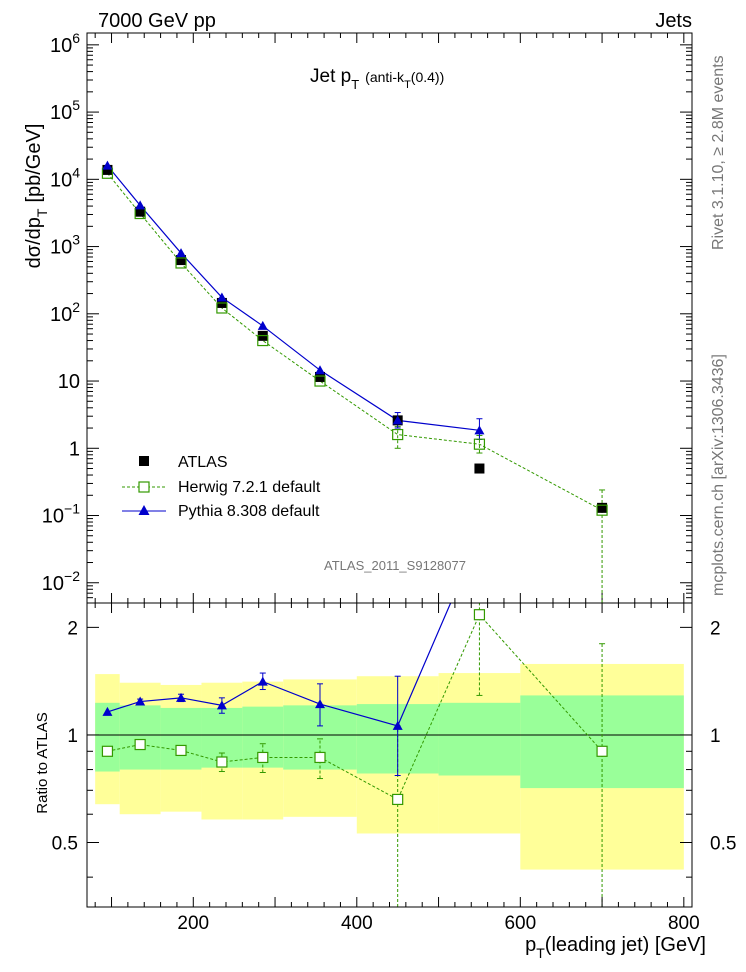 This screenshot has width=746, height=972. I want to click on ratio-herwig-line, so click(355, 707).